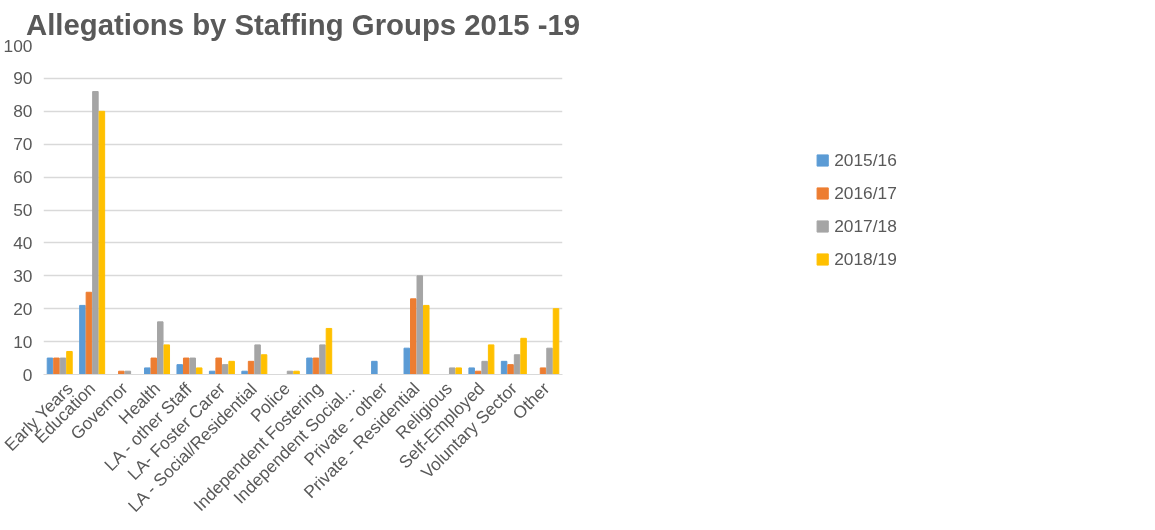 This screenshot has width=1155, height=530. I want to click on y-tick-label: 80, so click(23, 111).